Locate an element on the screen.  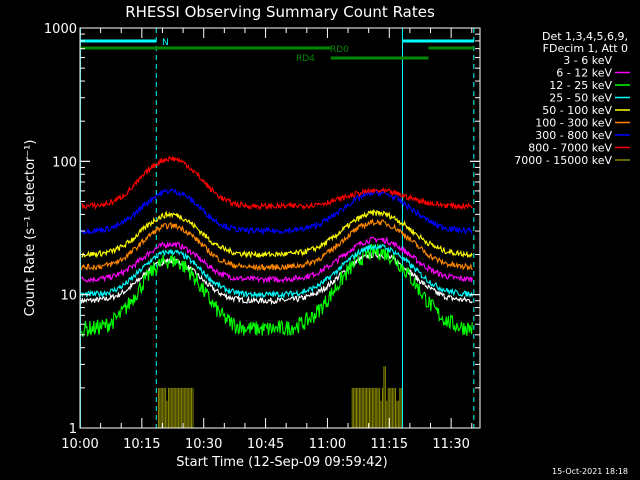
status-label-rd0: RD0 is located at coordinates (339, 50).